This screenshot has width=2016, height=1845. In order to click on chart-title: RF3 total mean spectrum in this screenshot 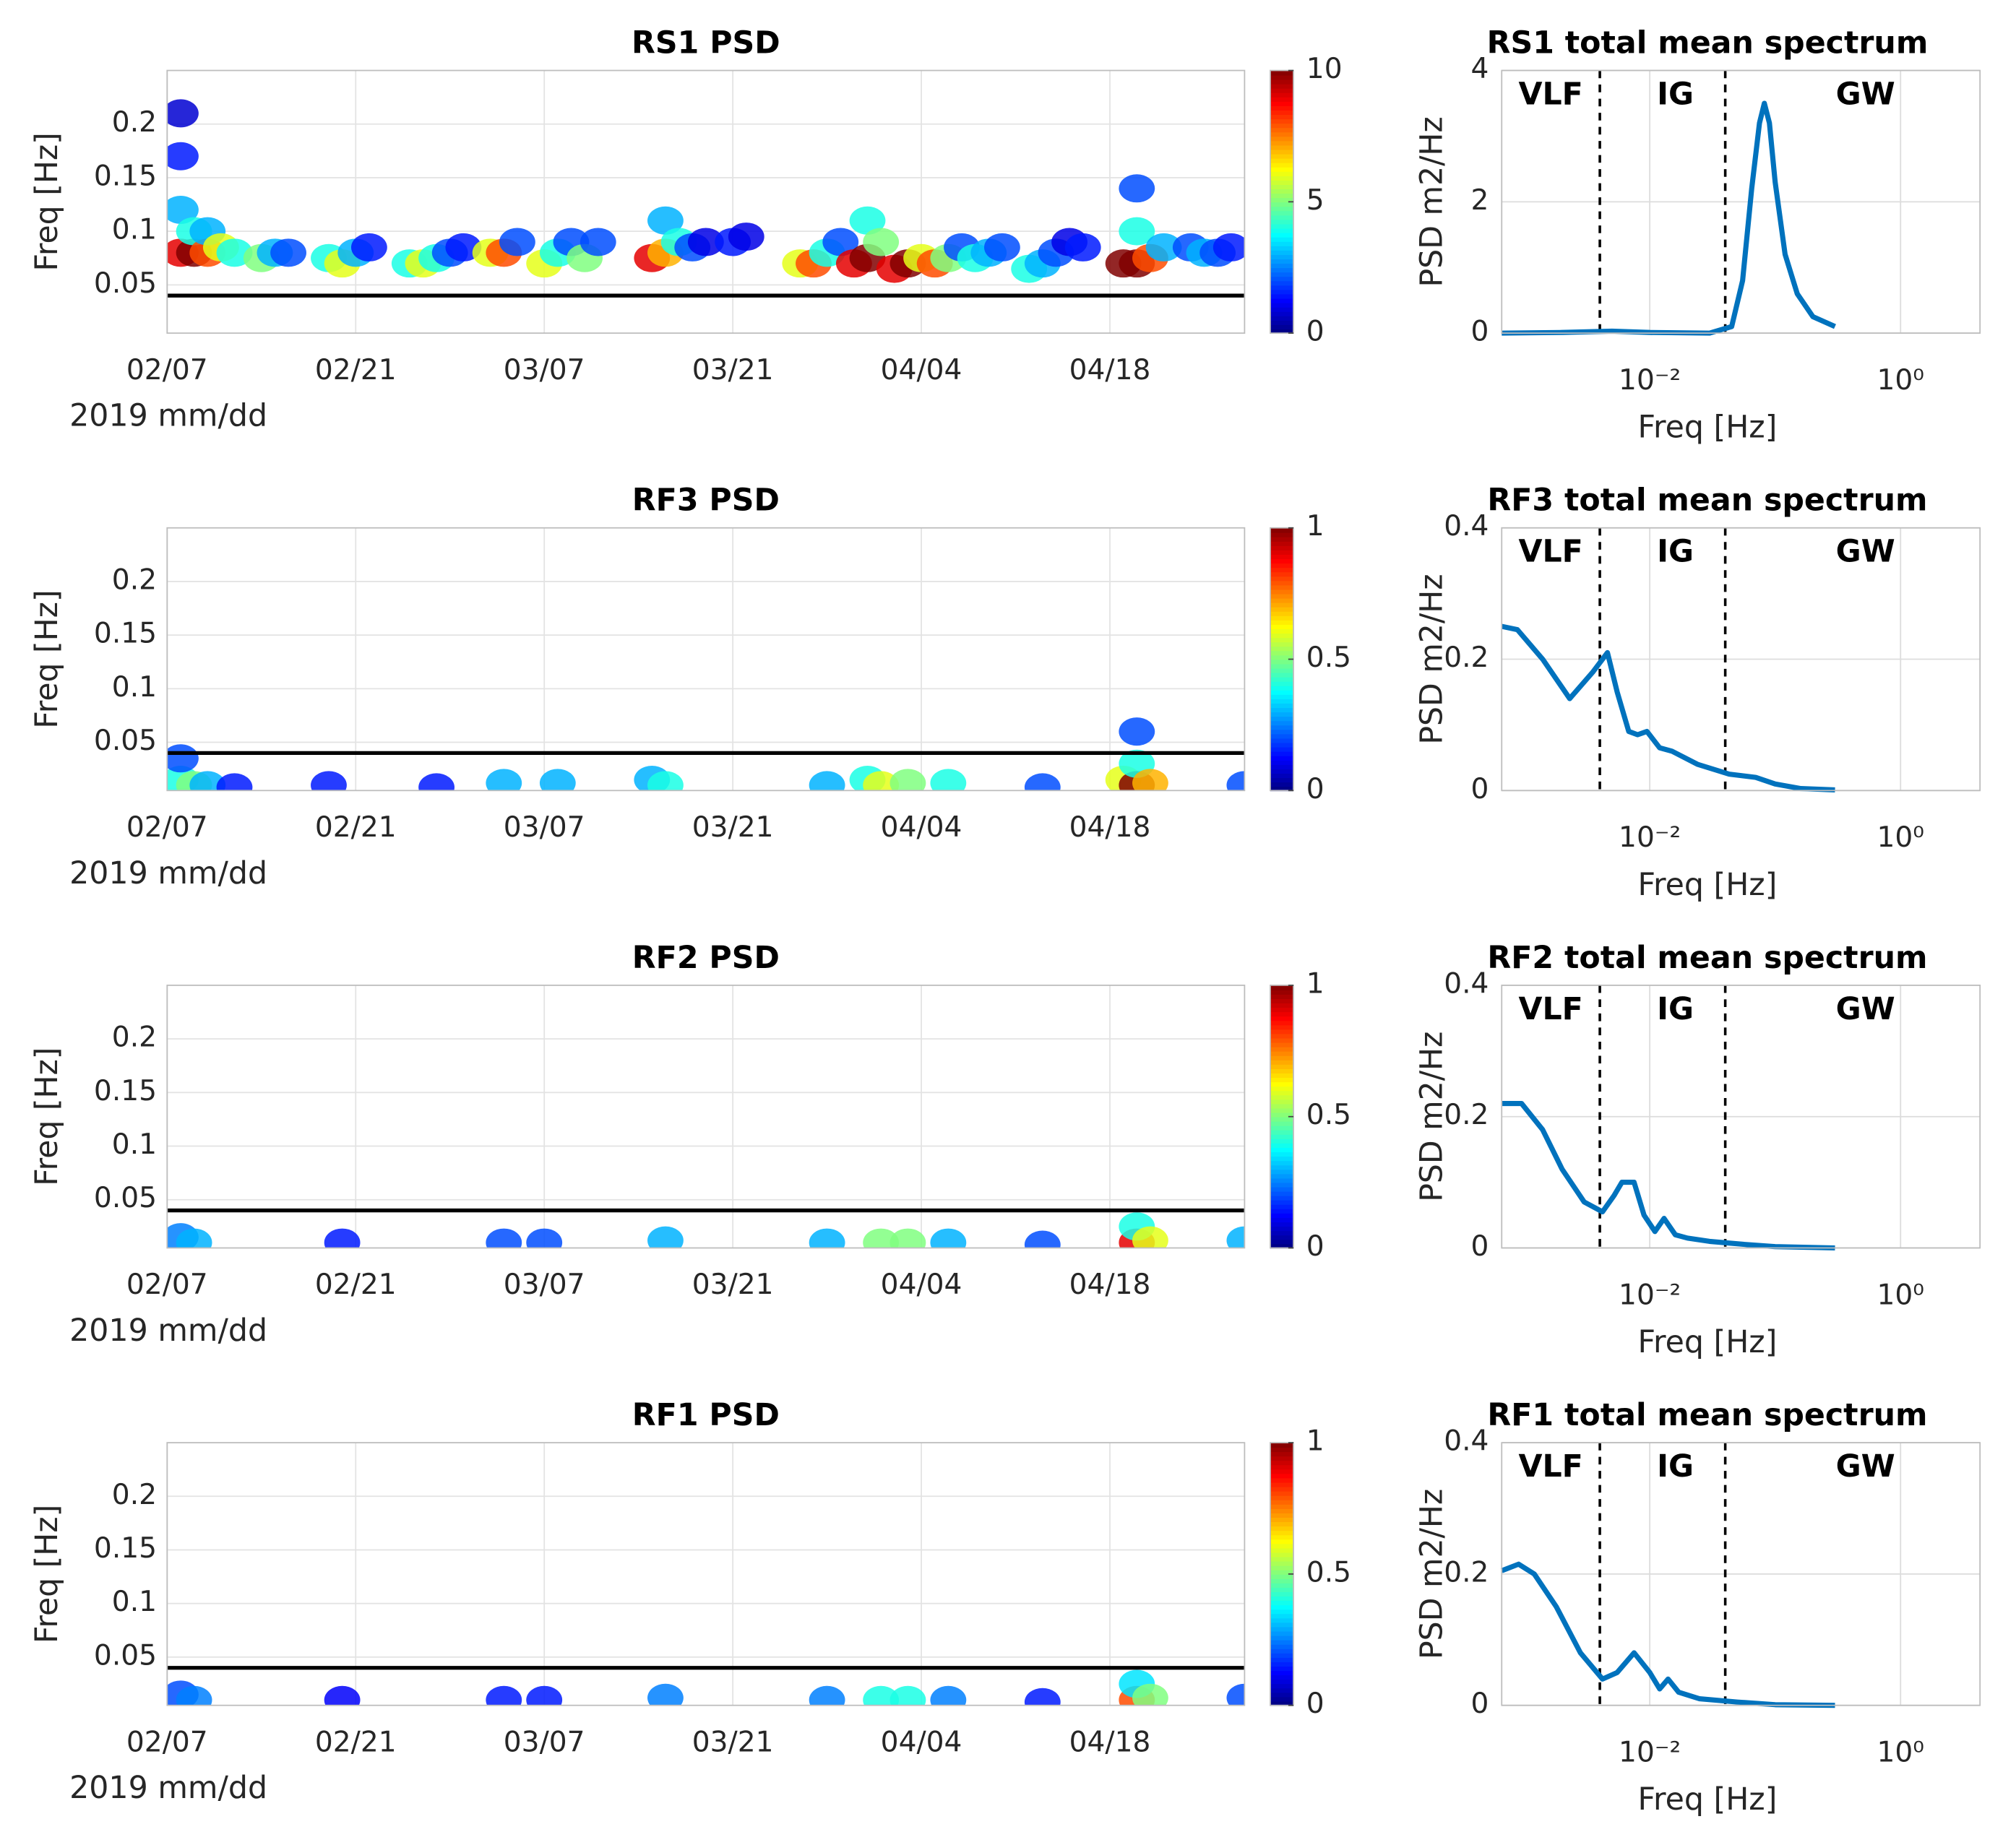, I will do `click(1707, 501)`.